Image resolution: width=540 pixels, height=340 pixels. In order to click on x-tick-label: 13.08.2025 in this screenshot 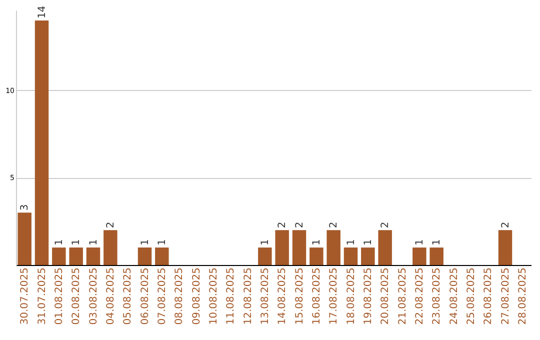, I will do `click(265, 296)`.